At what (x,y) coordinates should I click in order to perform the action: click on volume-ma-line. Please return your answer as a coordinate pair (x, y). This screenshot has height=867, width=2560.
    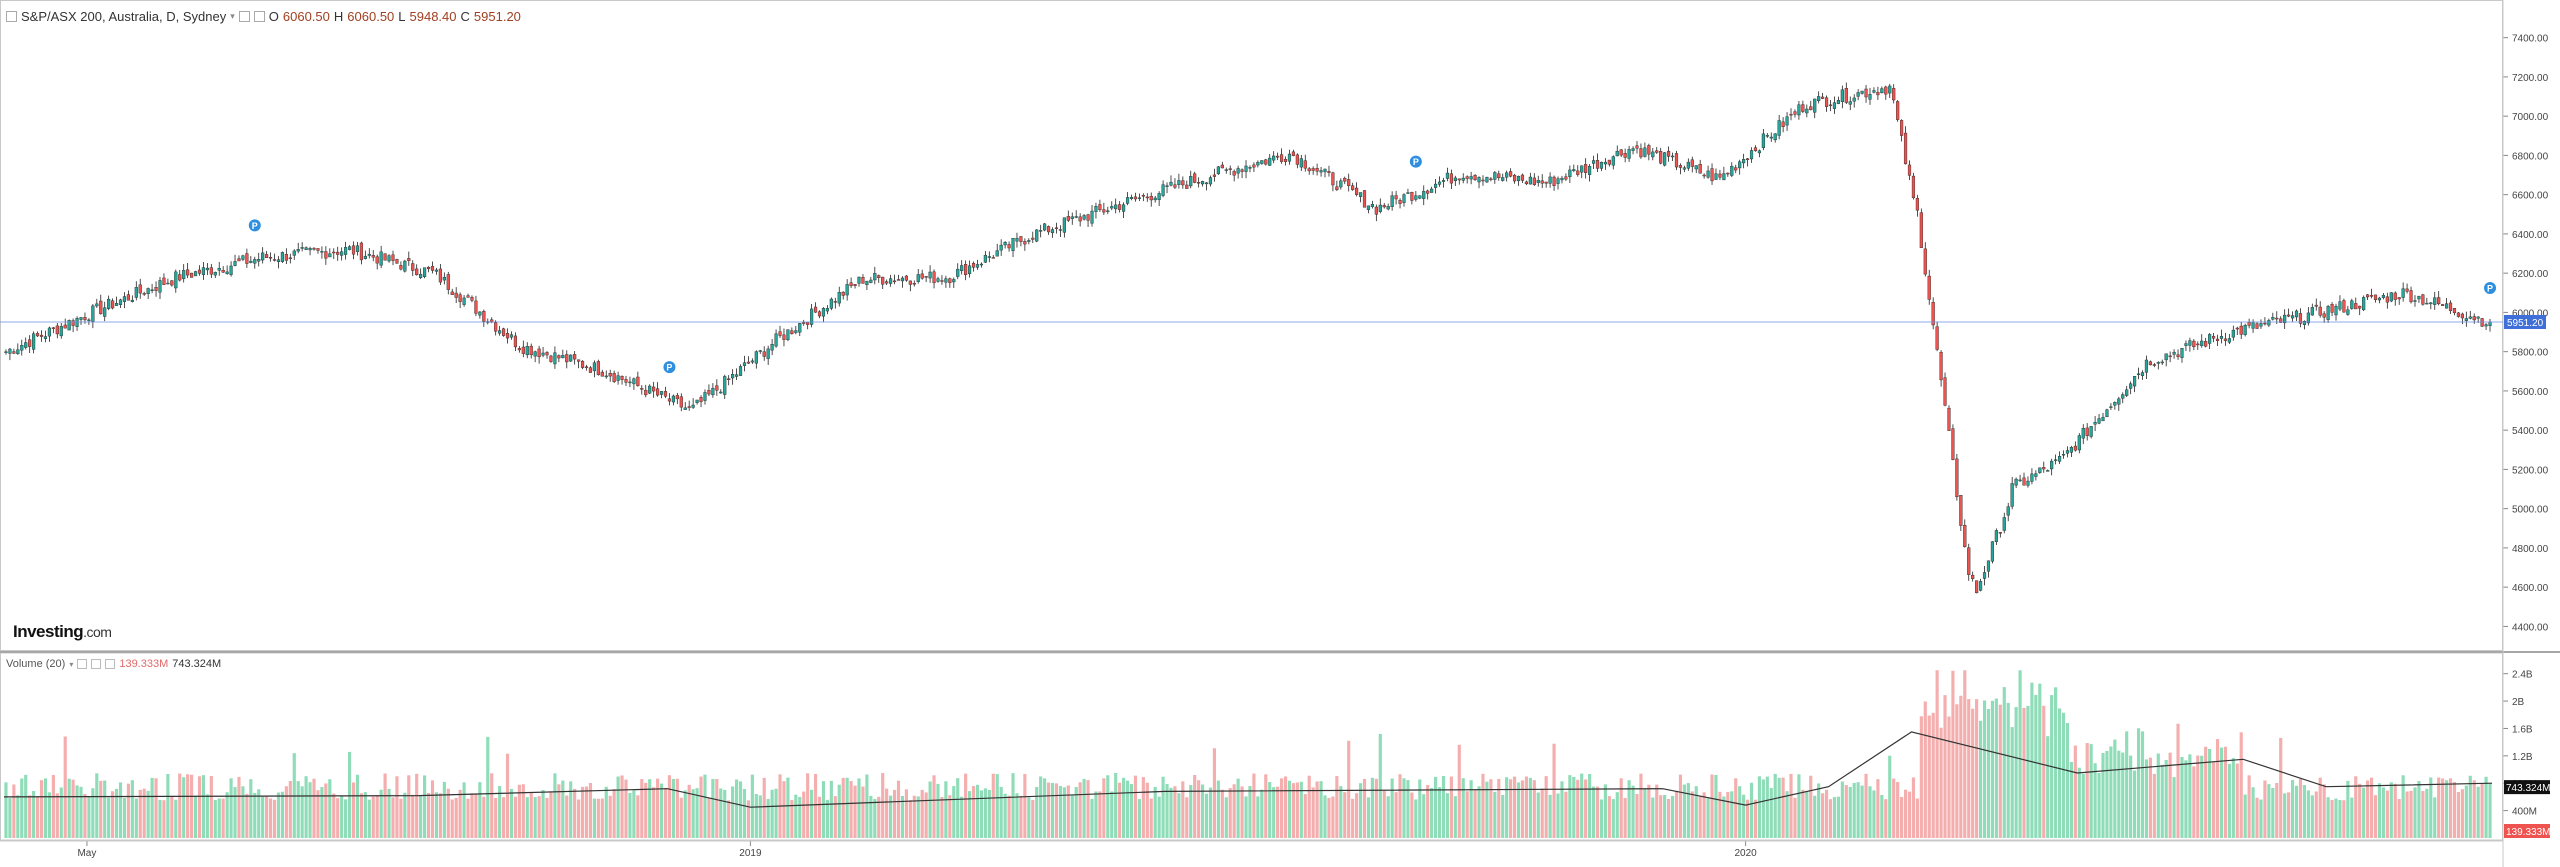
    Looking at the image, I should click on (1248, 769).